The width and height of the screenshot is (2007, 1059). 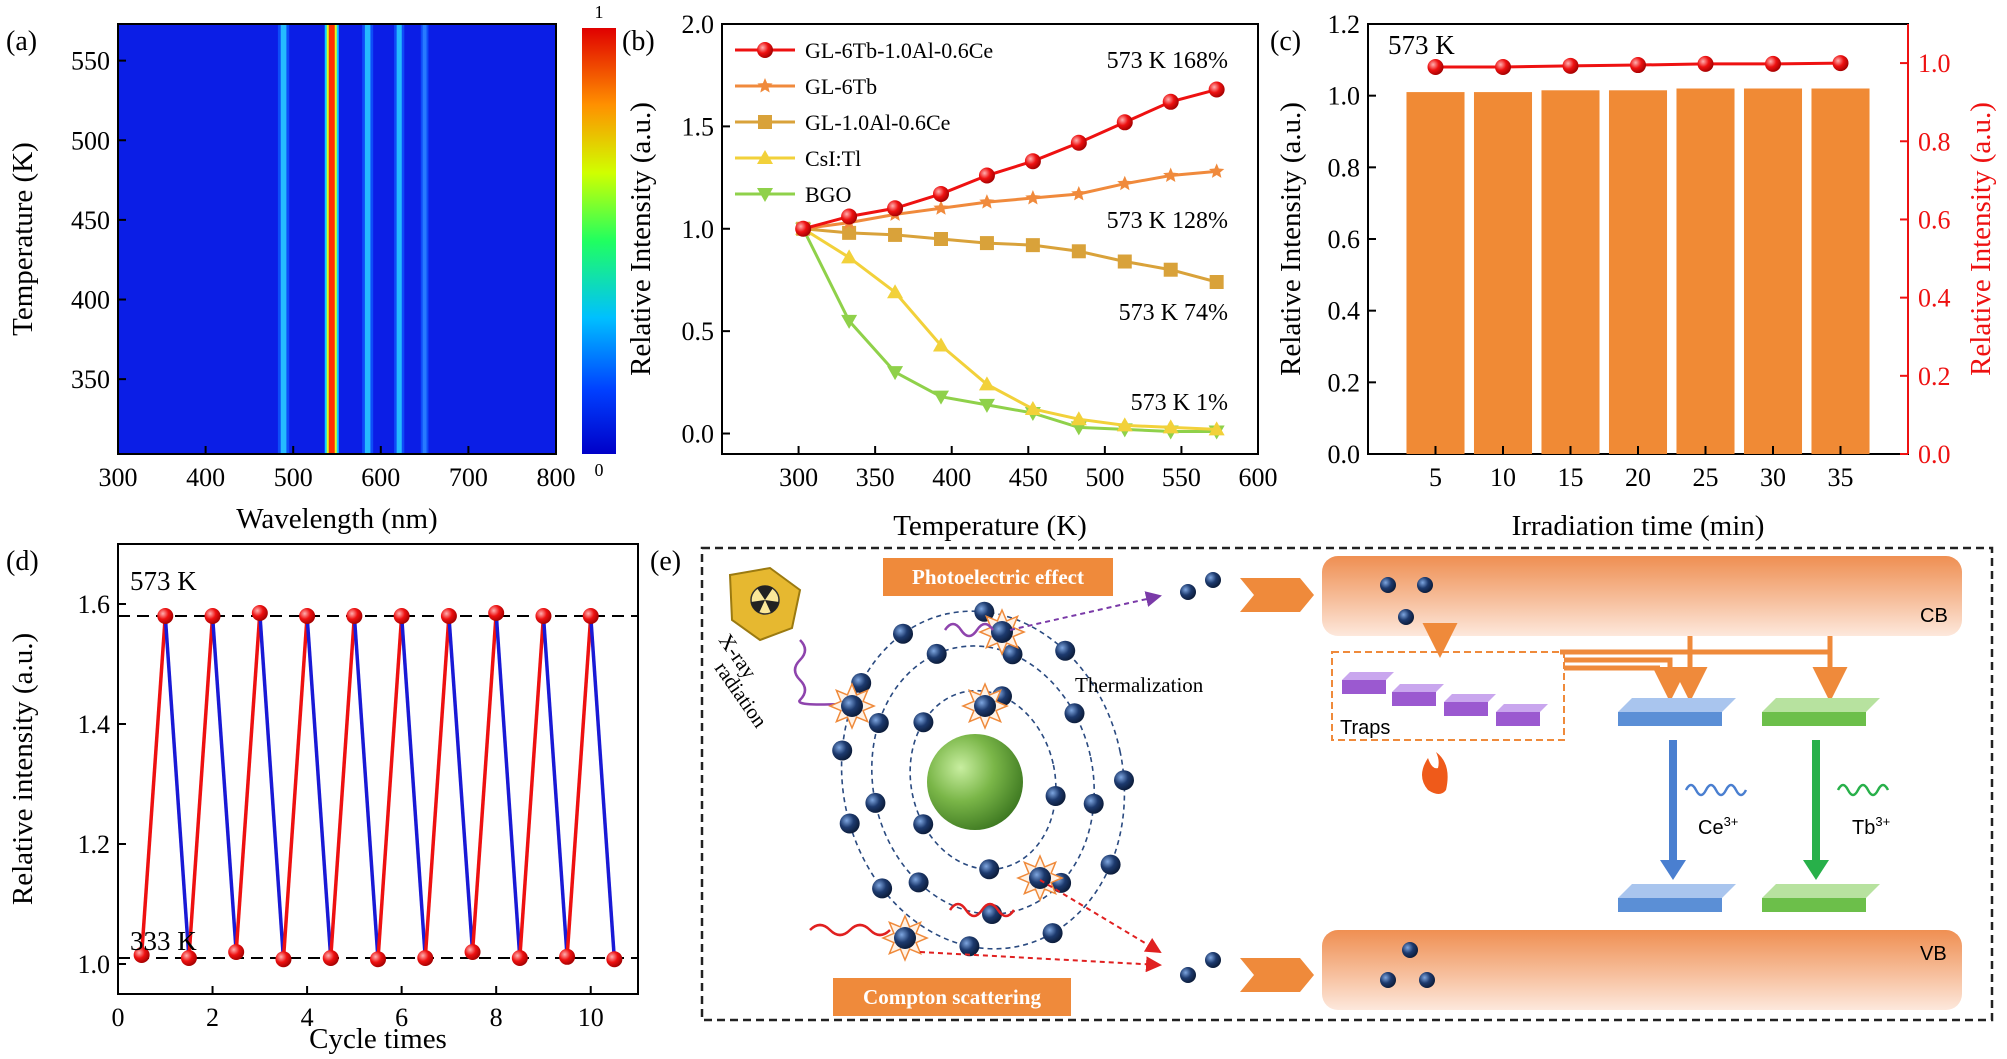 I want to click on x-tick-label: 2, so click(x=212, y=1017).